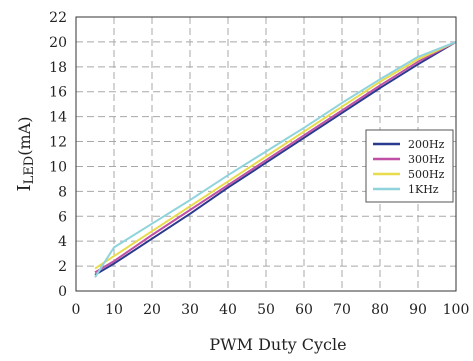 The width and height of the screenshot is (473, 361). What do you see at coordinates (58, 93) in the screenshot?
I see `y-tick-label: 16` at bounding box center [58, 93].